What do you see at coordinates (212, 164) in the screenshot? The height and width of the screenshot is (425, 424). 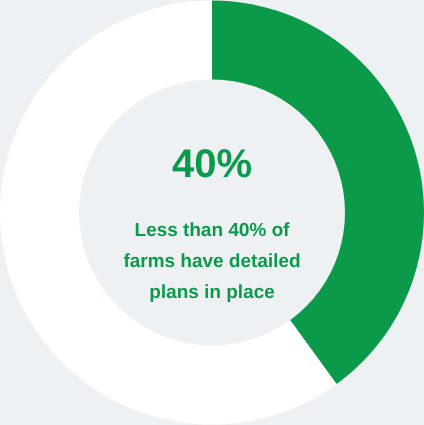 I see `text: 40%` at bounding box center [212, 164].